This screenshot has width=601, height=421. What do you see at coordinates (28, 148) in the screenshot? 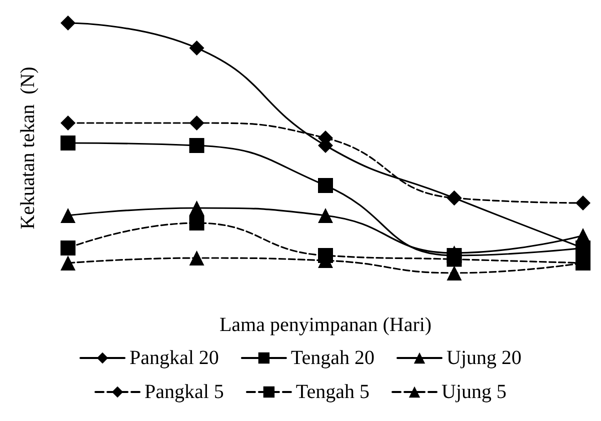
I see `y-axis-title: Kekuatan tekan (N)` at bounding box center [28, 148].